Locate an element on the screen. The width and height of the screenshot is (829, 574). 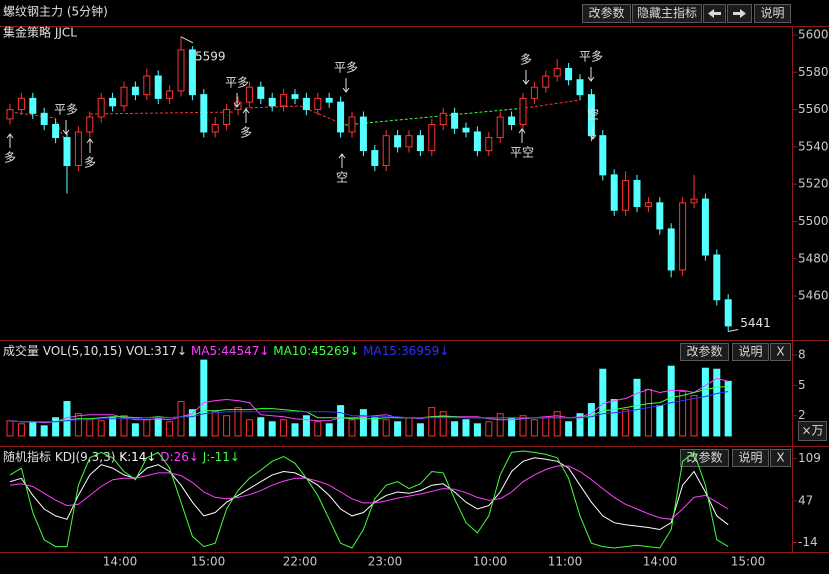
vol-unit-box: ×万 is located at coordinates (812, 431).